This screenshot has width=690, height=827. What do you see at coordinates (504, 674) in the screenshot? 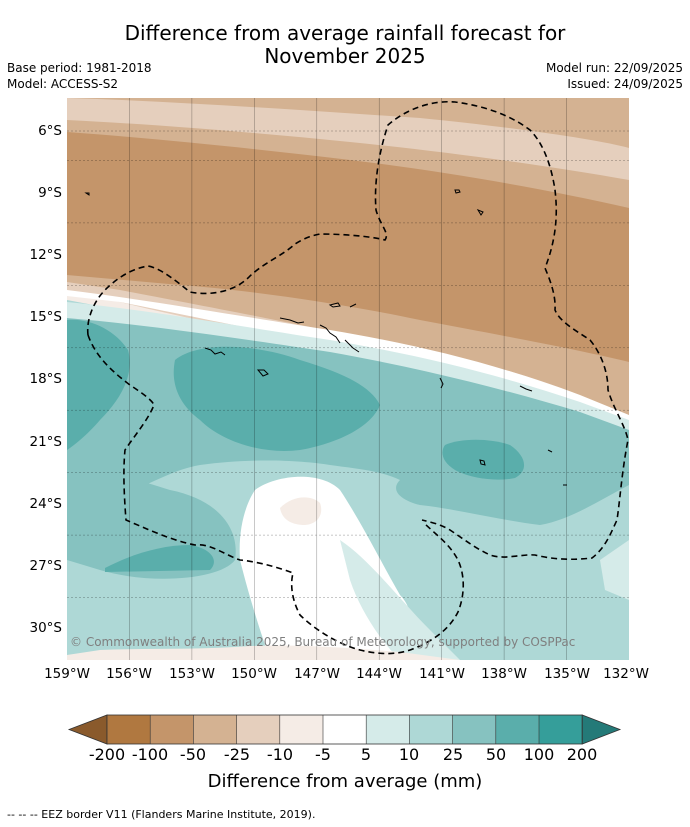
I see `x-tick-138w: 138°W` at bounding box center [504, 674].